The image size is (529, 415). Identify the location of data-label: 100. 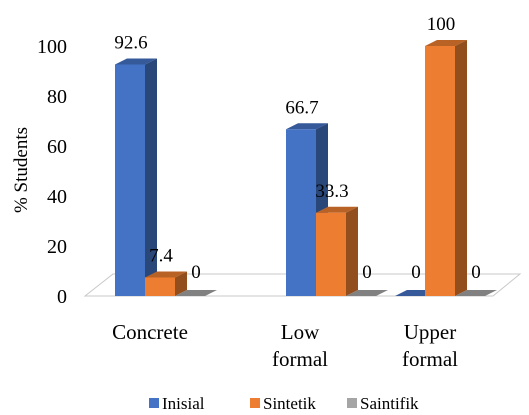
(441, 24).